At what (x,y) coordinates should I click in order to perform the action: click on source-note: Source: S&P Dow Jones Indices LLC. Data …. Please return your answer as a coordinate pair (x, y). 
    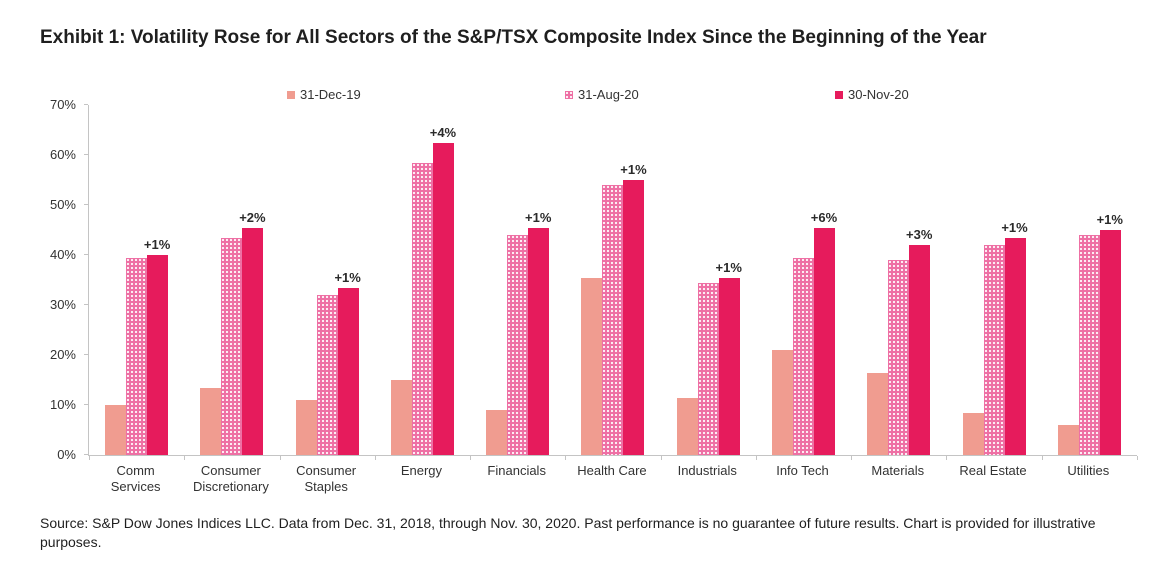
    Looking at the image, I should click on (568, 532).